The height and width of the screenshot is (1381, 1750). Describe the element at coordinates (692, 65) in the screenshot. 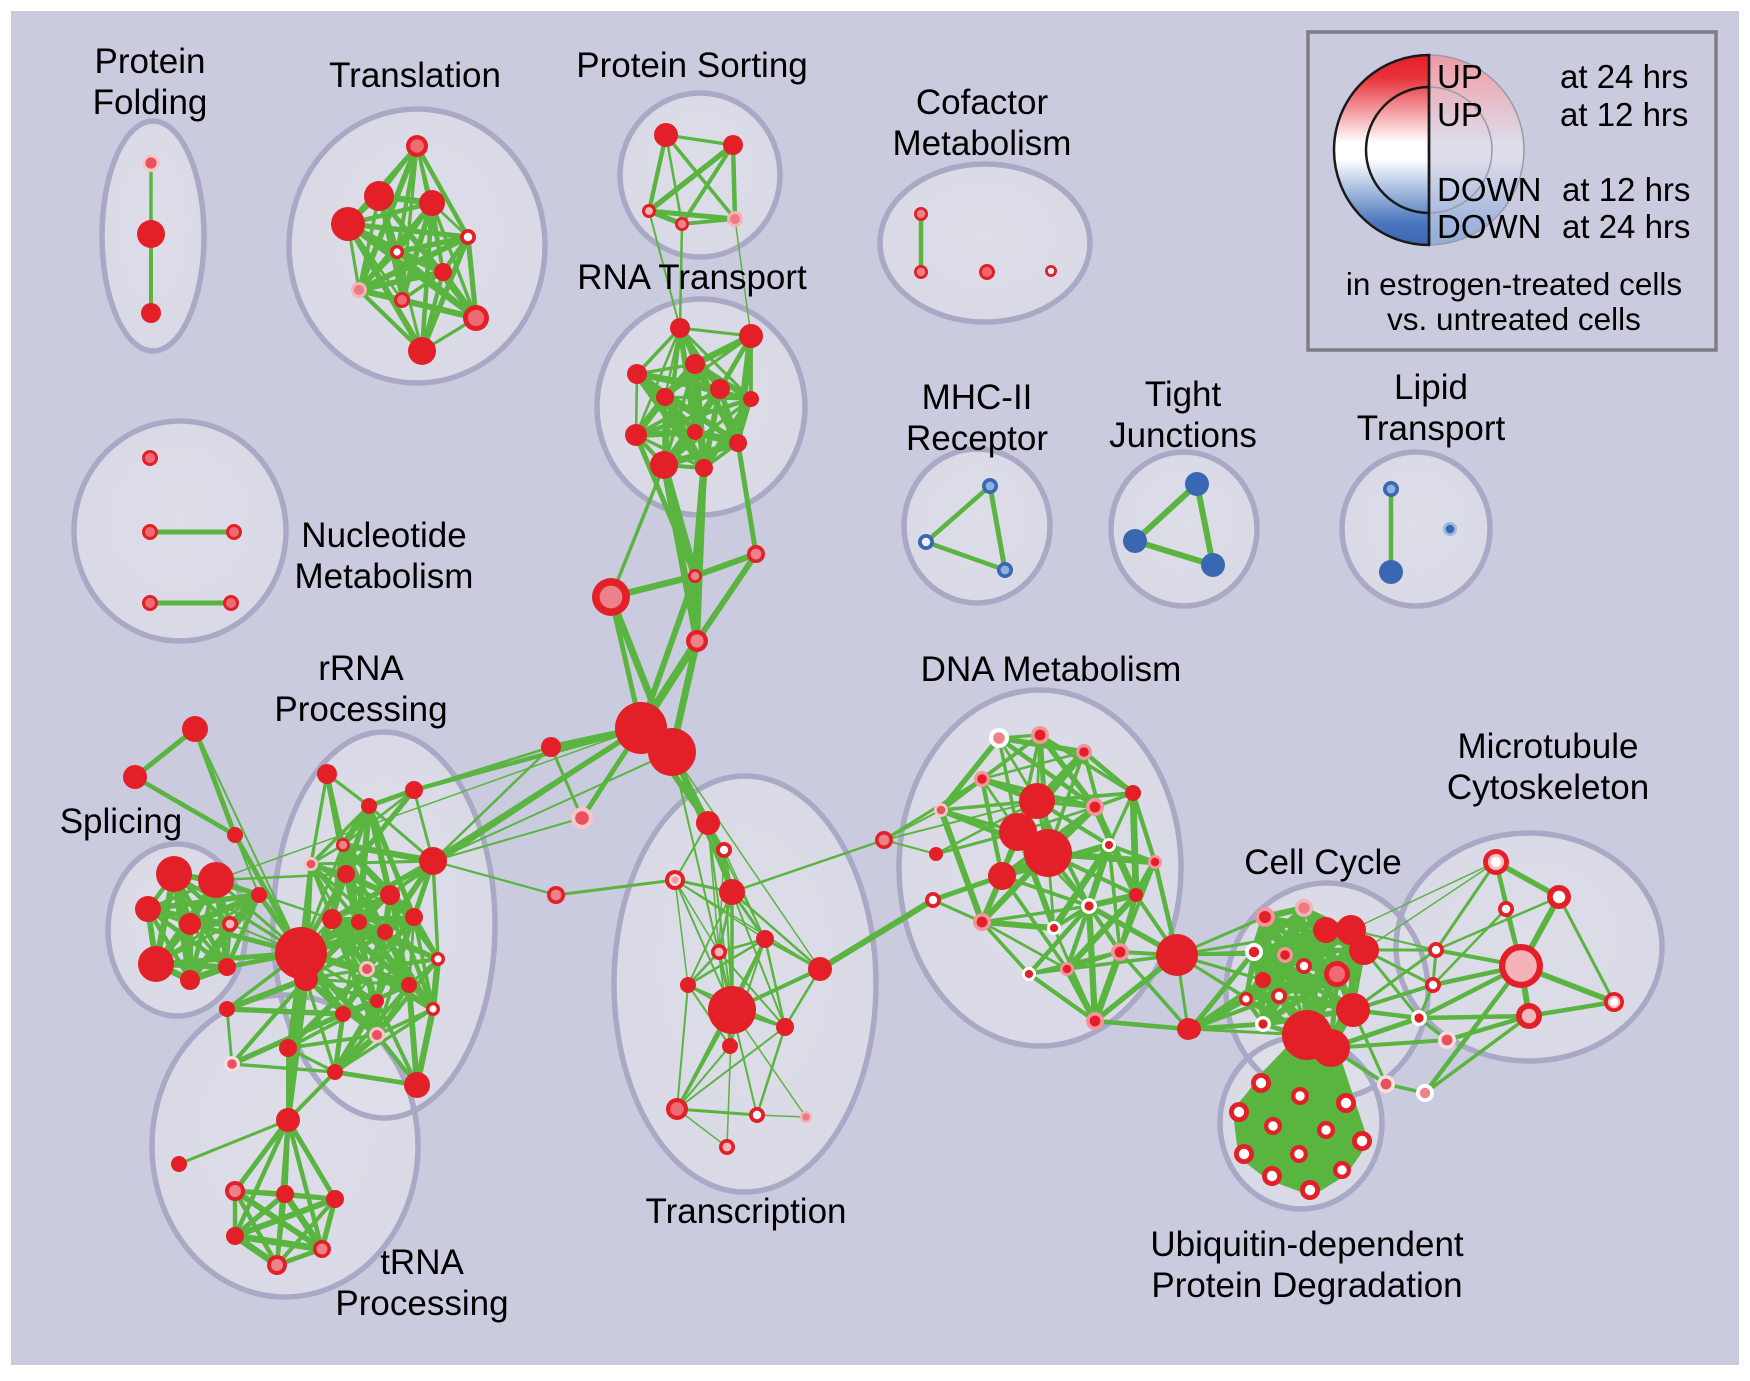

I see `svg-text: Protein Sorting` at that location.